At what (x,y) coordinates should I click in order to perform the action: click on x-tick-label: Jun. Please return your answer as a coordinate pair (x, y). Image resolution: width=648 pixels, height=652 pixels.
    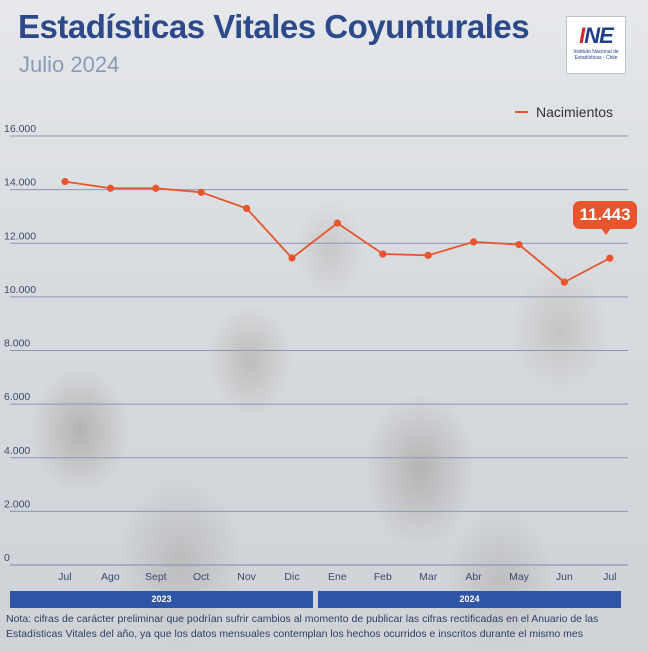
    Looking at the image, I should click on (564, 577).